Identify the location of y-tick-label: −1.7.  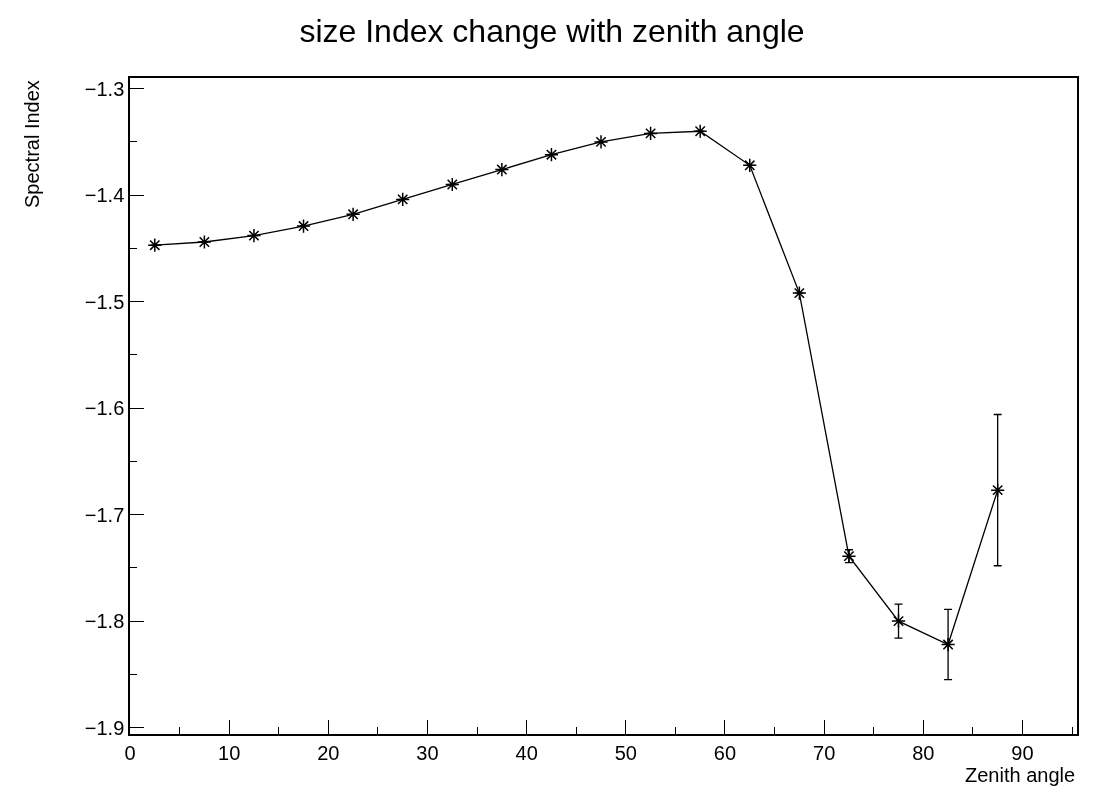
(104, 514).